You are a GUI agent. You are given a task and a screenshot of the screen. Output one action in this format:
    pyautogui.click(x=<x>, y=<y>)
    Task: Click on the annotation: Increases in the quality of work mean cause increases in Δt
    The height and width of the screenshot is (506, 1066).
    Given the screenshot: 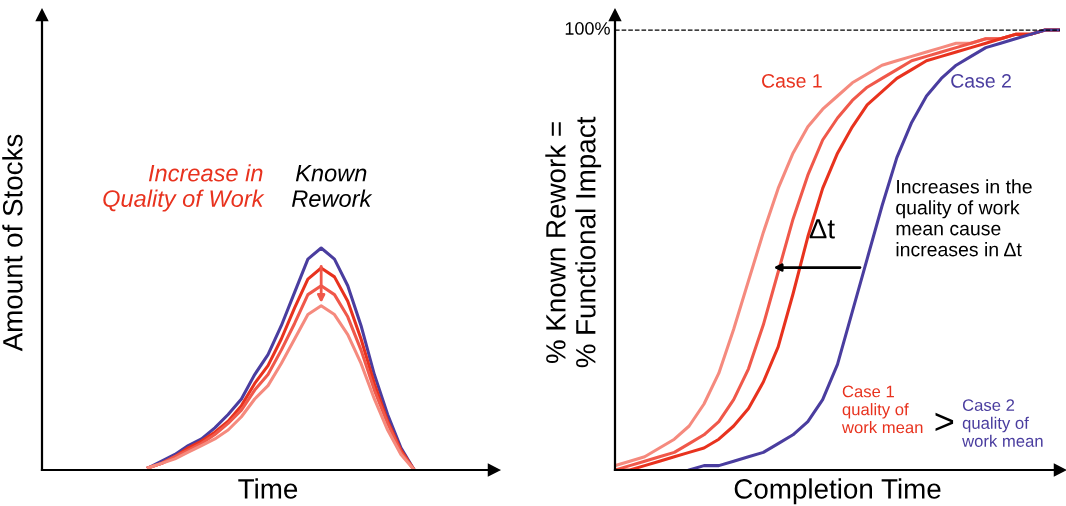 What is the action you would take?
    pyautogui.click(x=964, y=218)
    